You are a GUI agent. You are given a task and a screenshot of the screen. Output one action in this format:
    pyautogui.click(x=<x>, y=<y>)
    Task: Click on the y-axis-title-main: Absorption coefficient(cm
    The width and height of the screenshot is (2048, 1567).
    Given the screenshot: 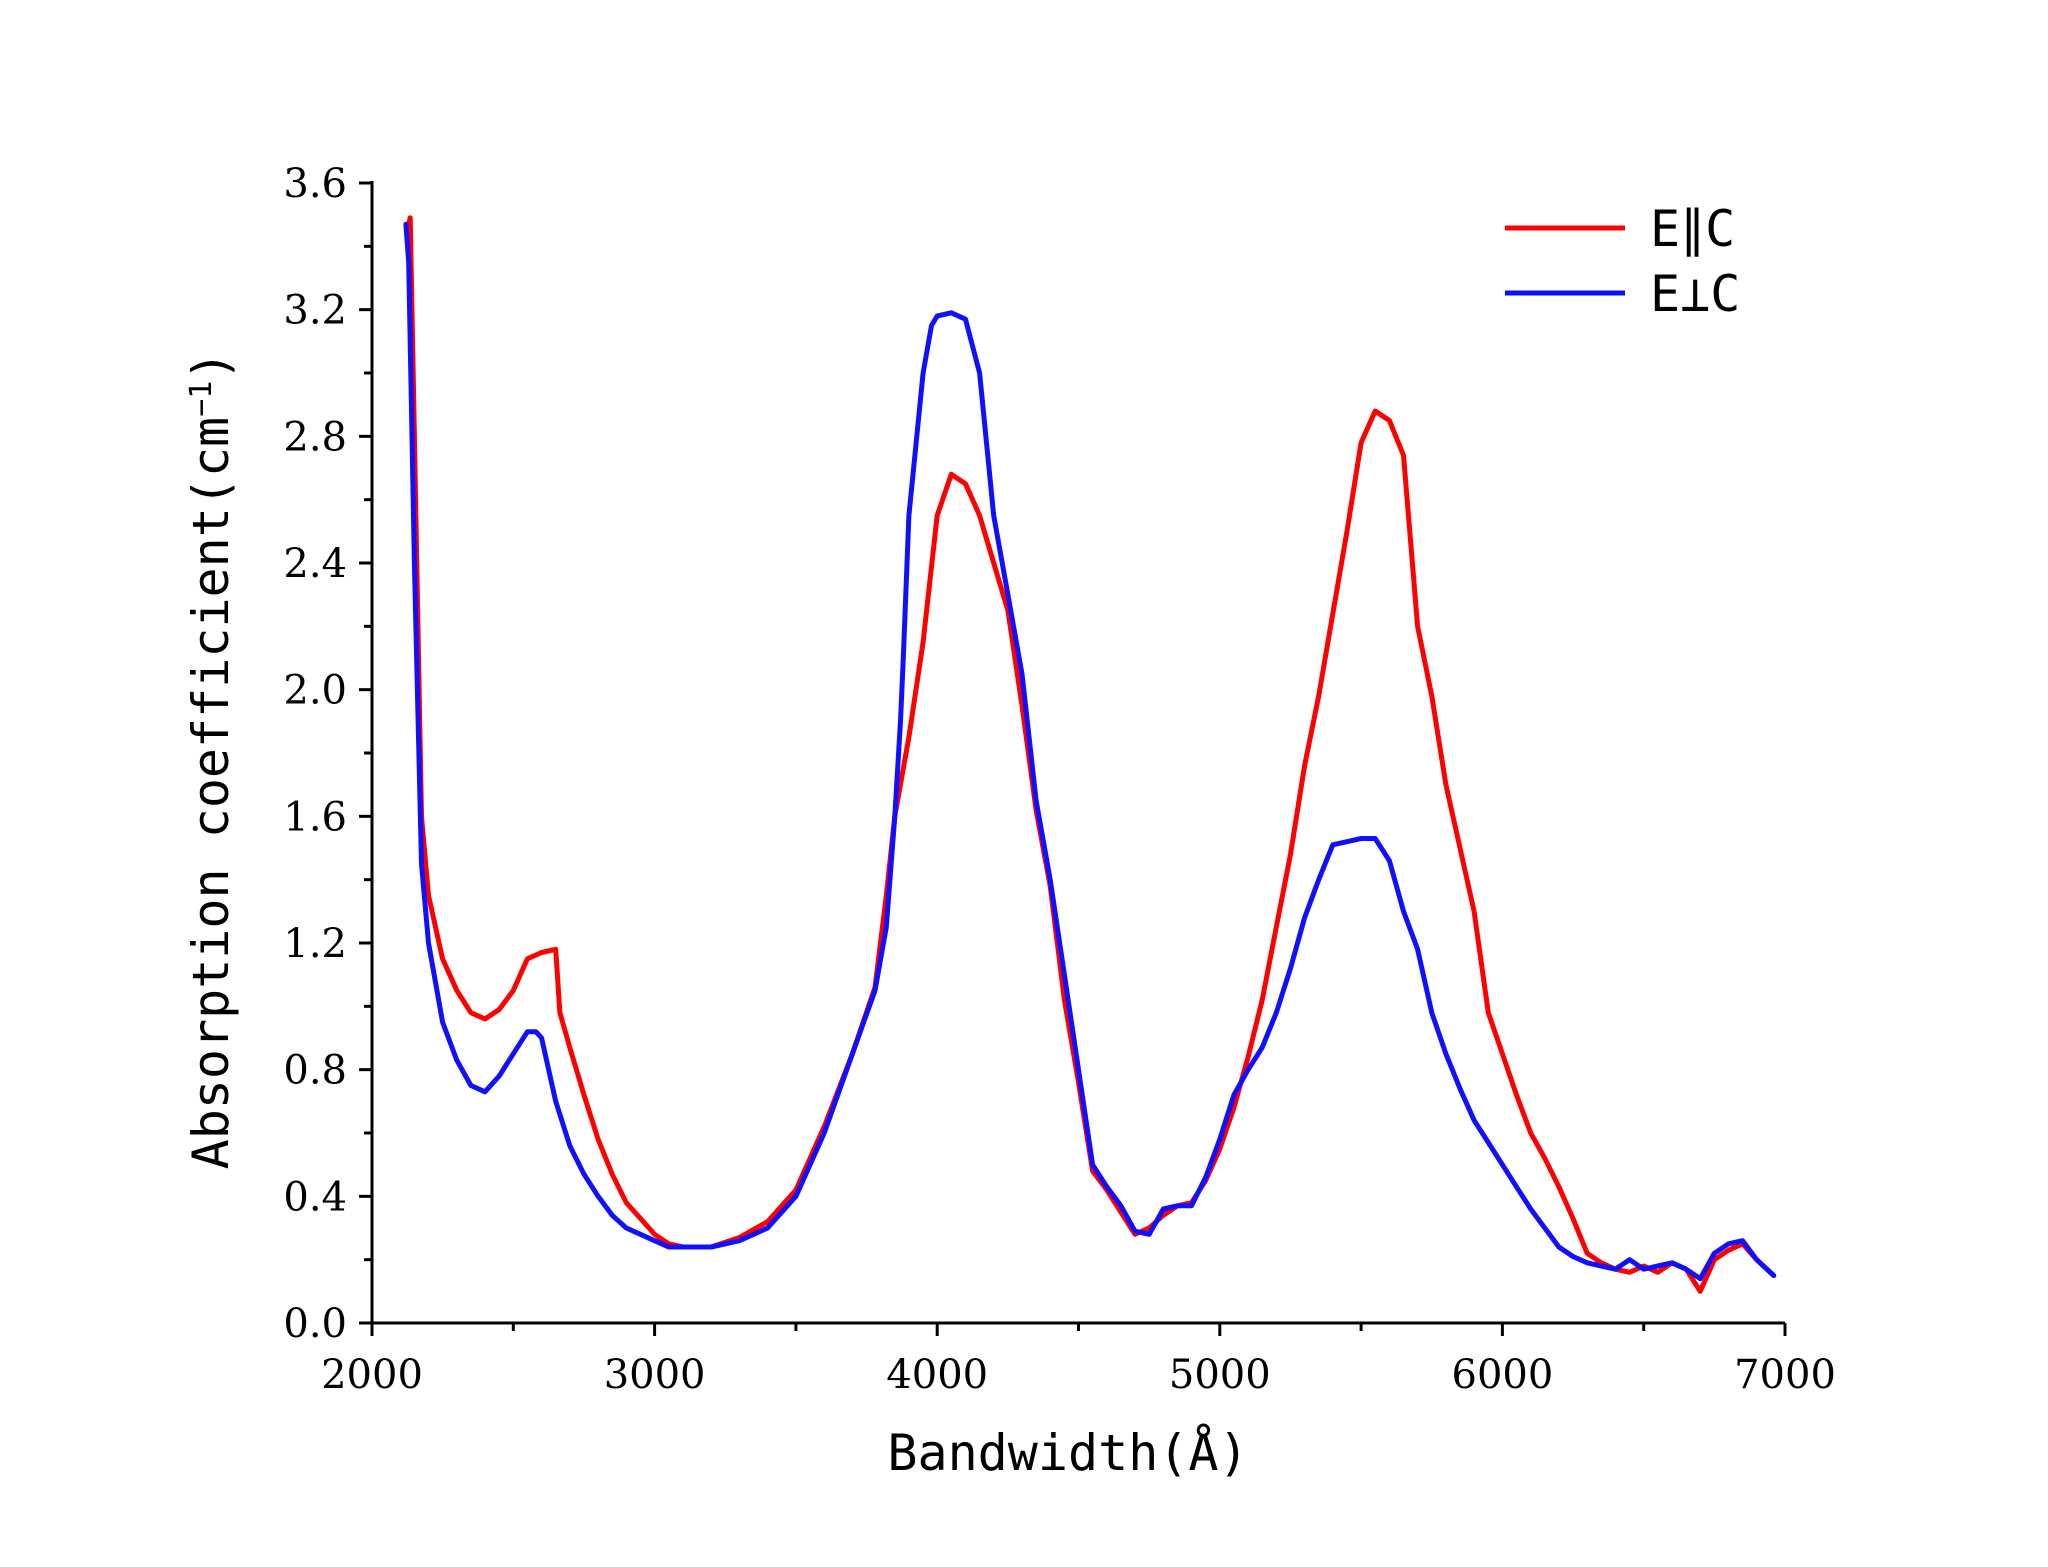 What is the action you would take?
    pyautogui.click(x=211, y=793)
    